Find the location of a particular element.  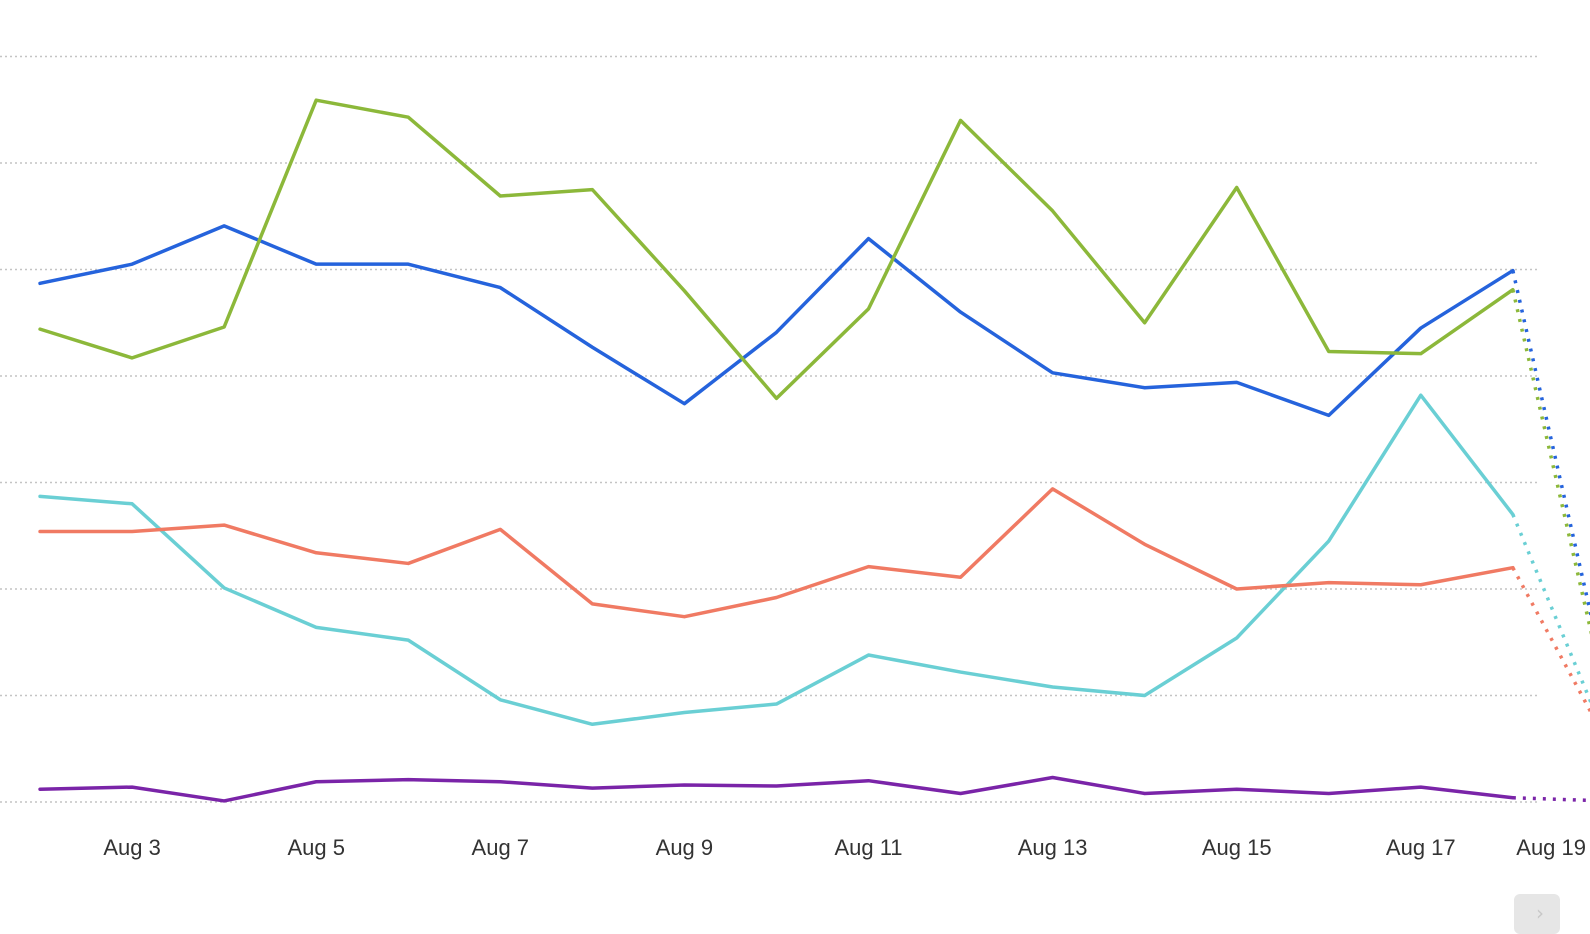

series-line-3-incomplete is located at coordinates (1550, 609).